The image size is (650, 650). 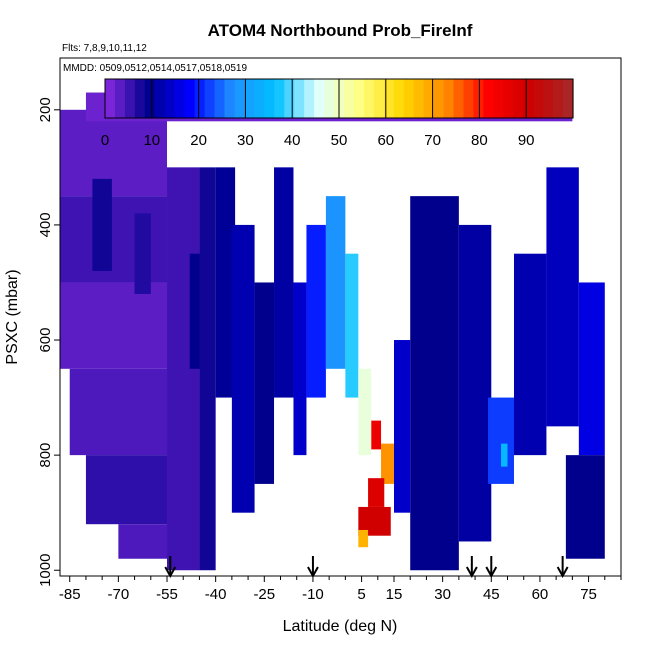 I want to click on x-tick-label-10: 60, so click(x=540, y=594).